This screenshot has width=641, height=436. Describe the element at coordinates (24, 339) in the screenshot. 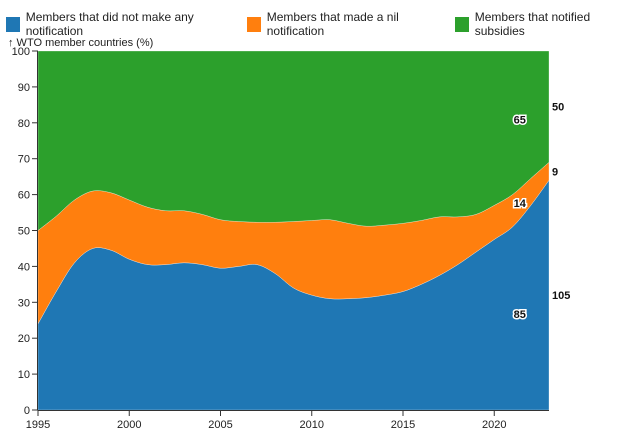

I see `y-tick-label: 20` at that location.